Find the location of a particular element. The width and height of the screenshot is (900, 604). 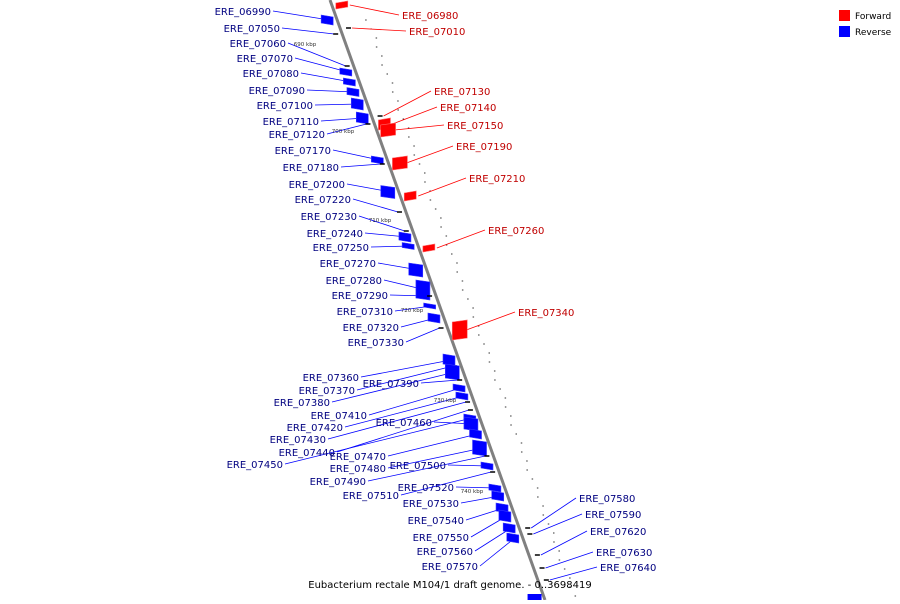

gene-label: ERE_07370 is located at coordinates (327, 391).